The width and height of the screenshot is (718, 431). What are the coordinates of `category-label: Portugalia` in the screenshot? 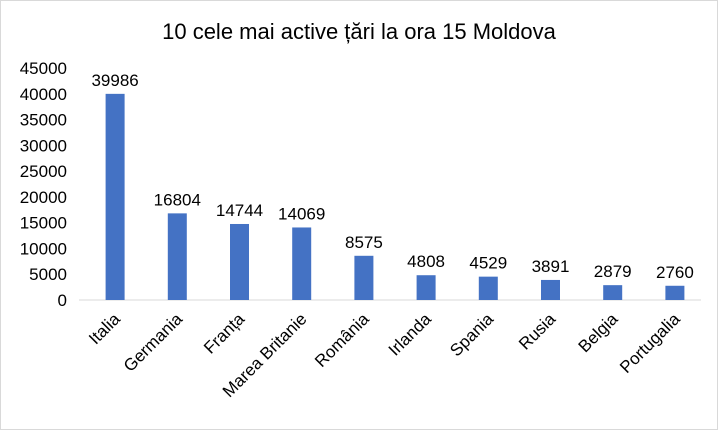 It's located at (650, 343).